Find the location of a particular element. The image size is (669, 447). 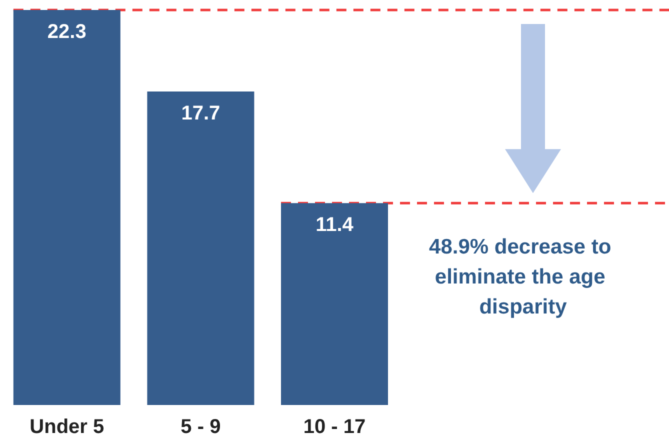

x-tick-label: 5 - 9 is located at coordinates (200, 427).